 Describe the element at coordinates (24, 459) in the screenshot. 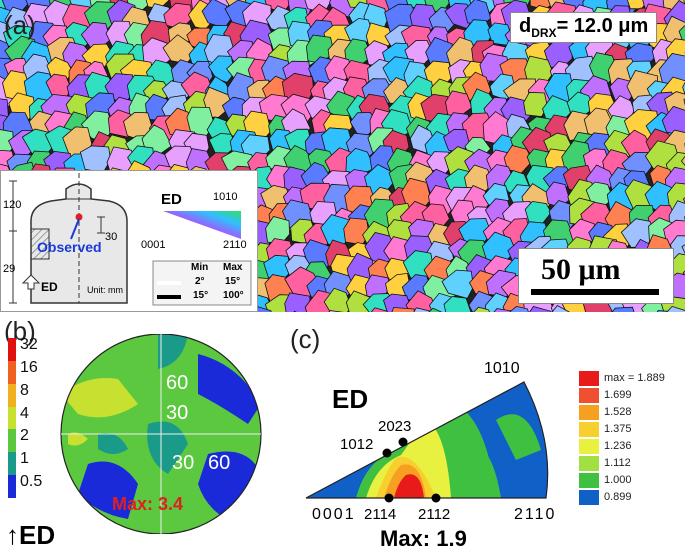

I see `colorbar-b-label: 1` at that location.